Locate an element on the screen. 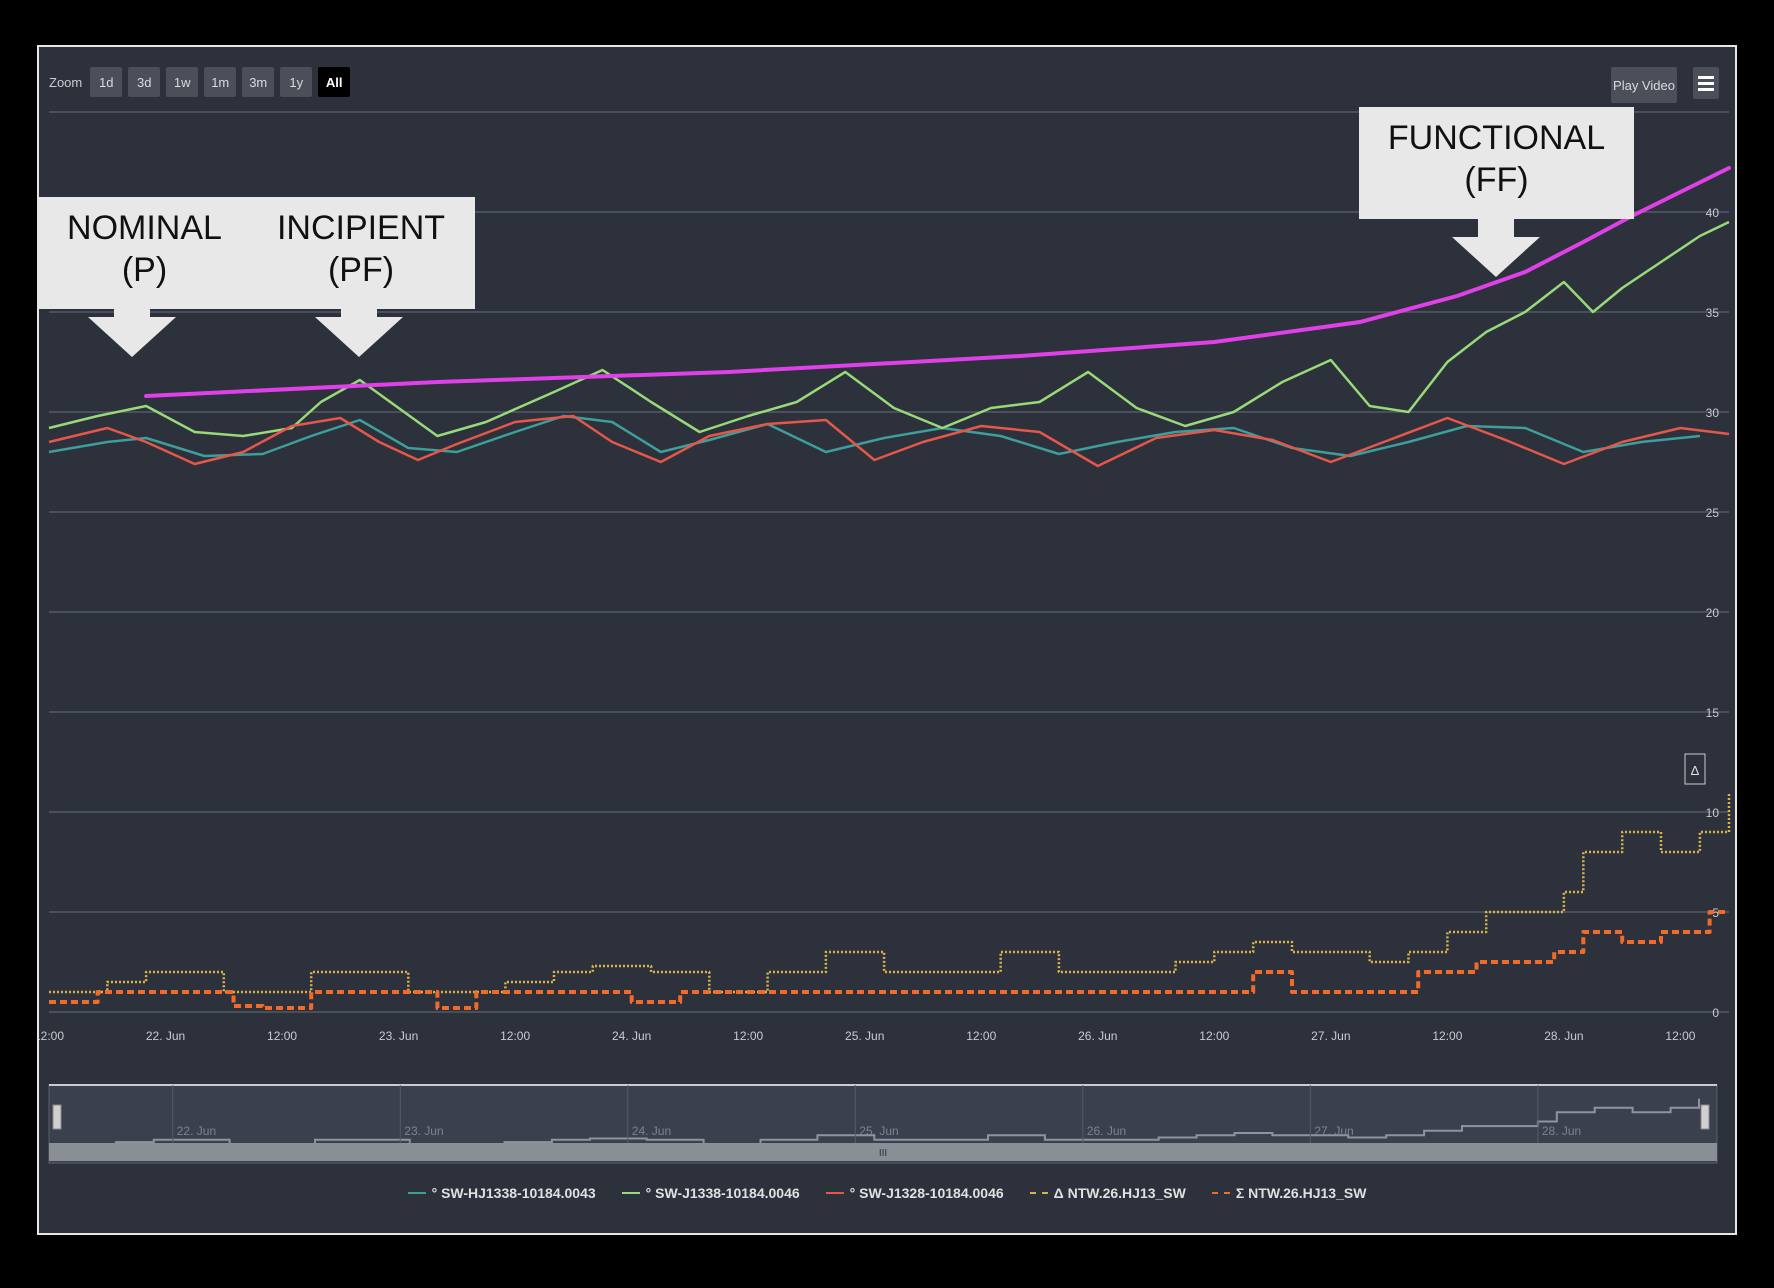  delta-marker-box is located at coordinates (1695, 769).